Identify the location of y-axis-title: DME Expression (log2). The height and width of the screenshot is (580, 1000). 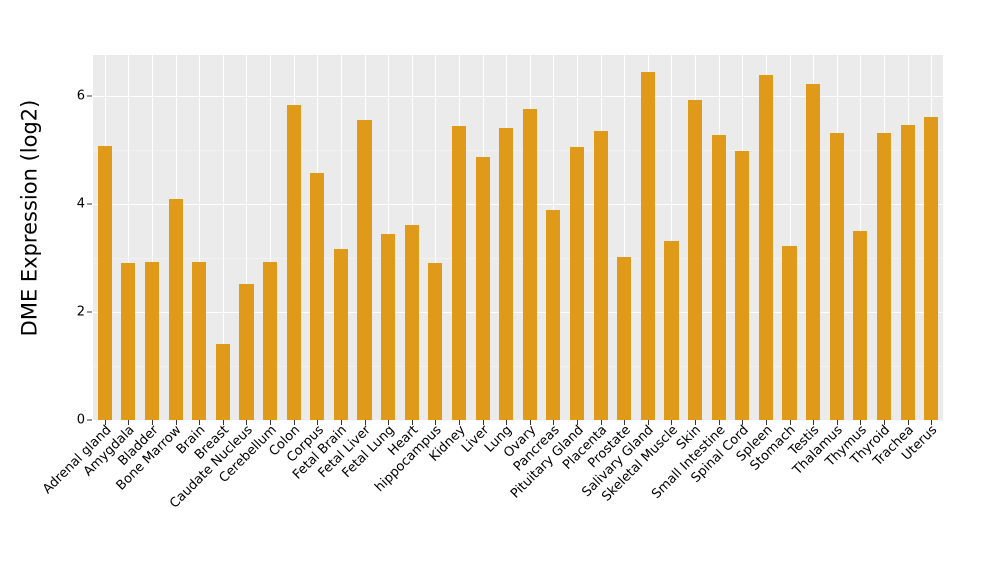
(29, 217).